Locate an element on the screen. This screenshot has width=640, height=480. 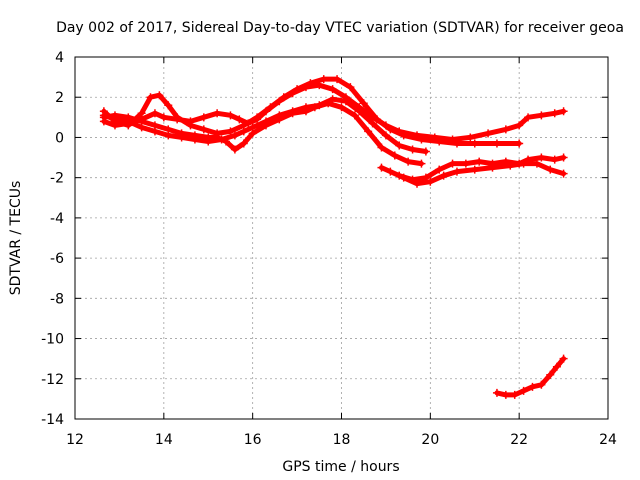
x-tick-label: 22 is located at coordinates (519, 440).